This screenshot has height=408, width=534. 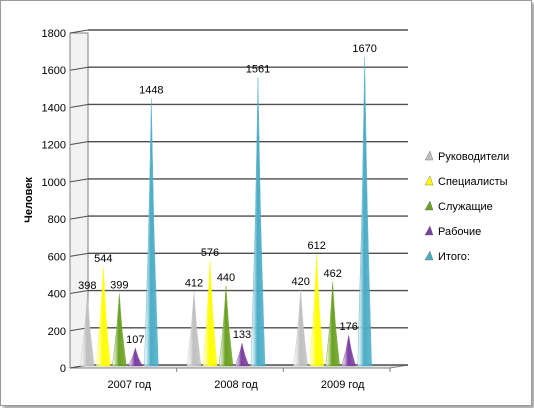 What do you see at coordinates (29, 200) in the screenshot?
I see `y-axis-label: Человек` at bounding box center [29, 200].